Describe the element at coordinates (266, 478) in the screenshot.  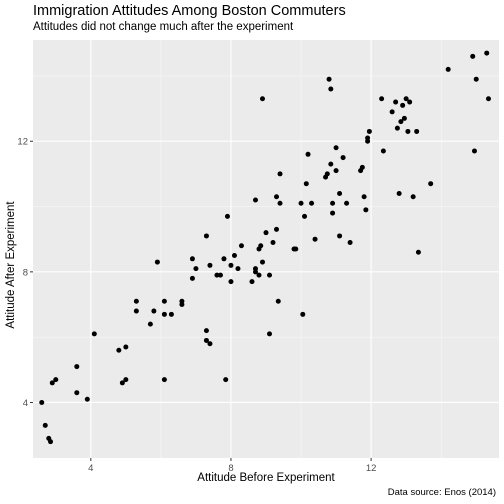
I see `x-axis-label: Attitude Before Experiment` at that location.